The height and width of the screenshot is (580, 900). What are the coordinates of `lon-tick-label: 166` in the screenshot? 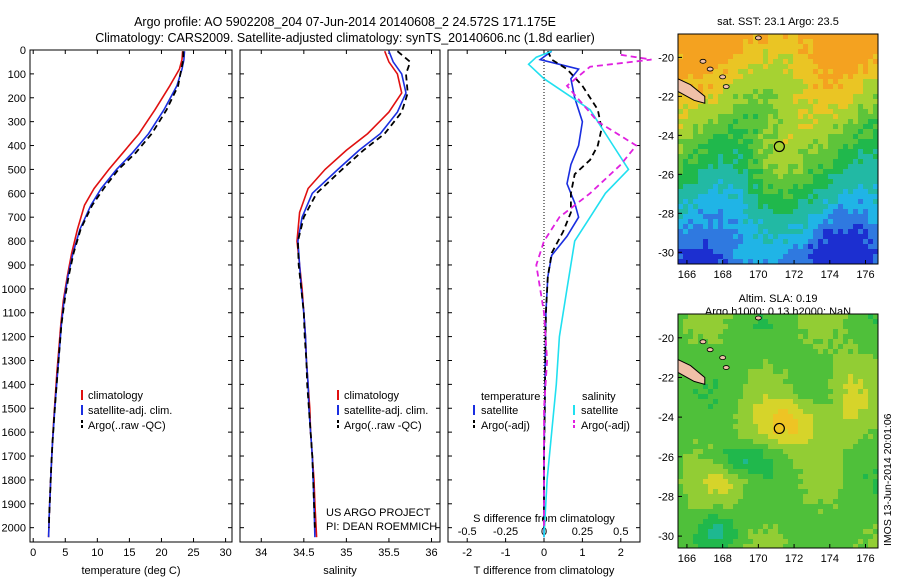 It's located at (687, 559).